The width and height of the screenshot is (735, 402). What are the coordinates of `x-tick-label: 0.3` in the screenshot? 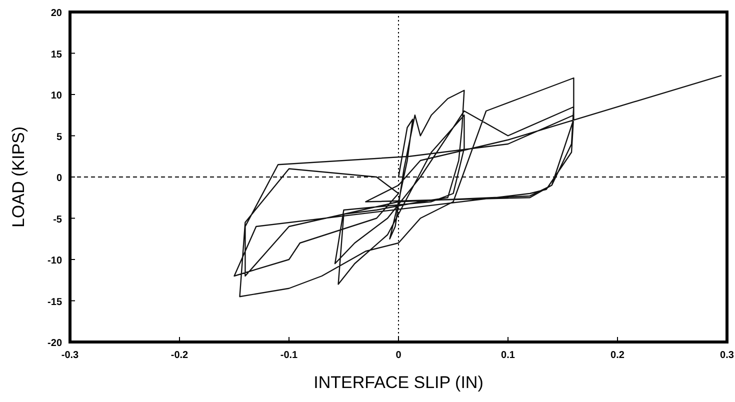 It's located at (727, 355).